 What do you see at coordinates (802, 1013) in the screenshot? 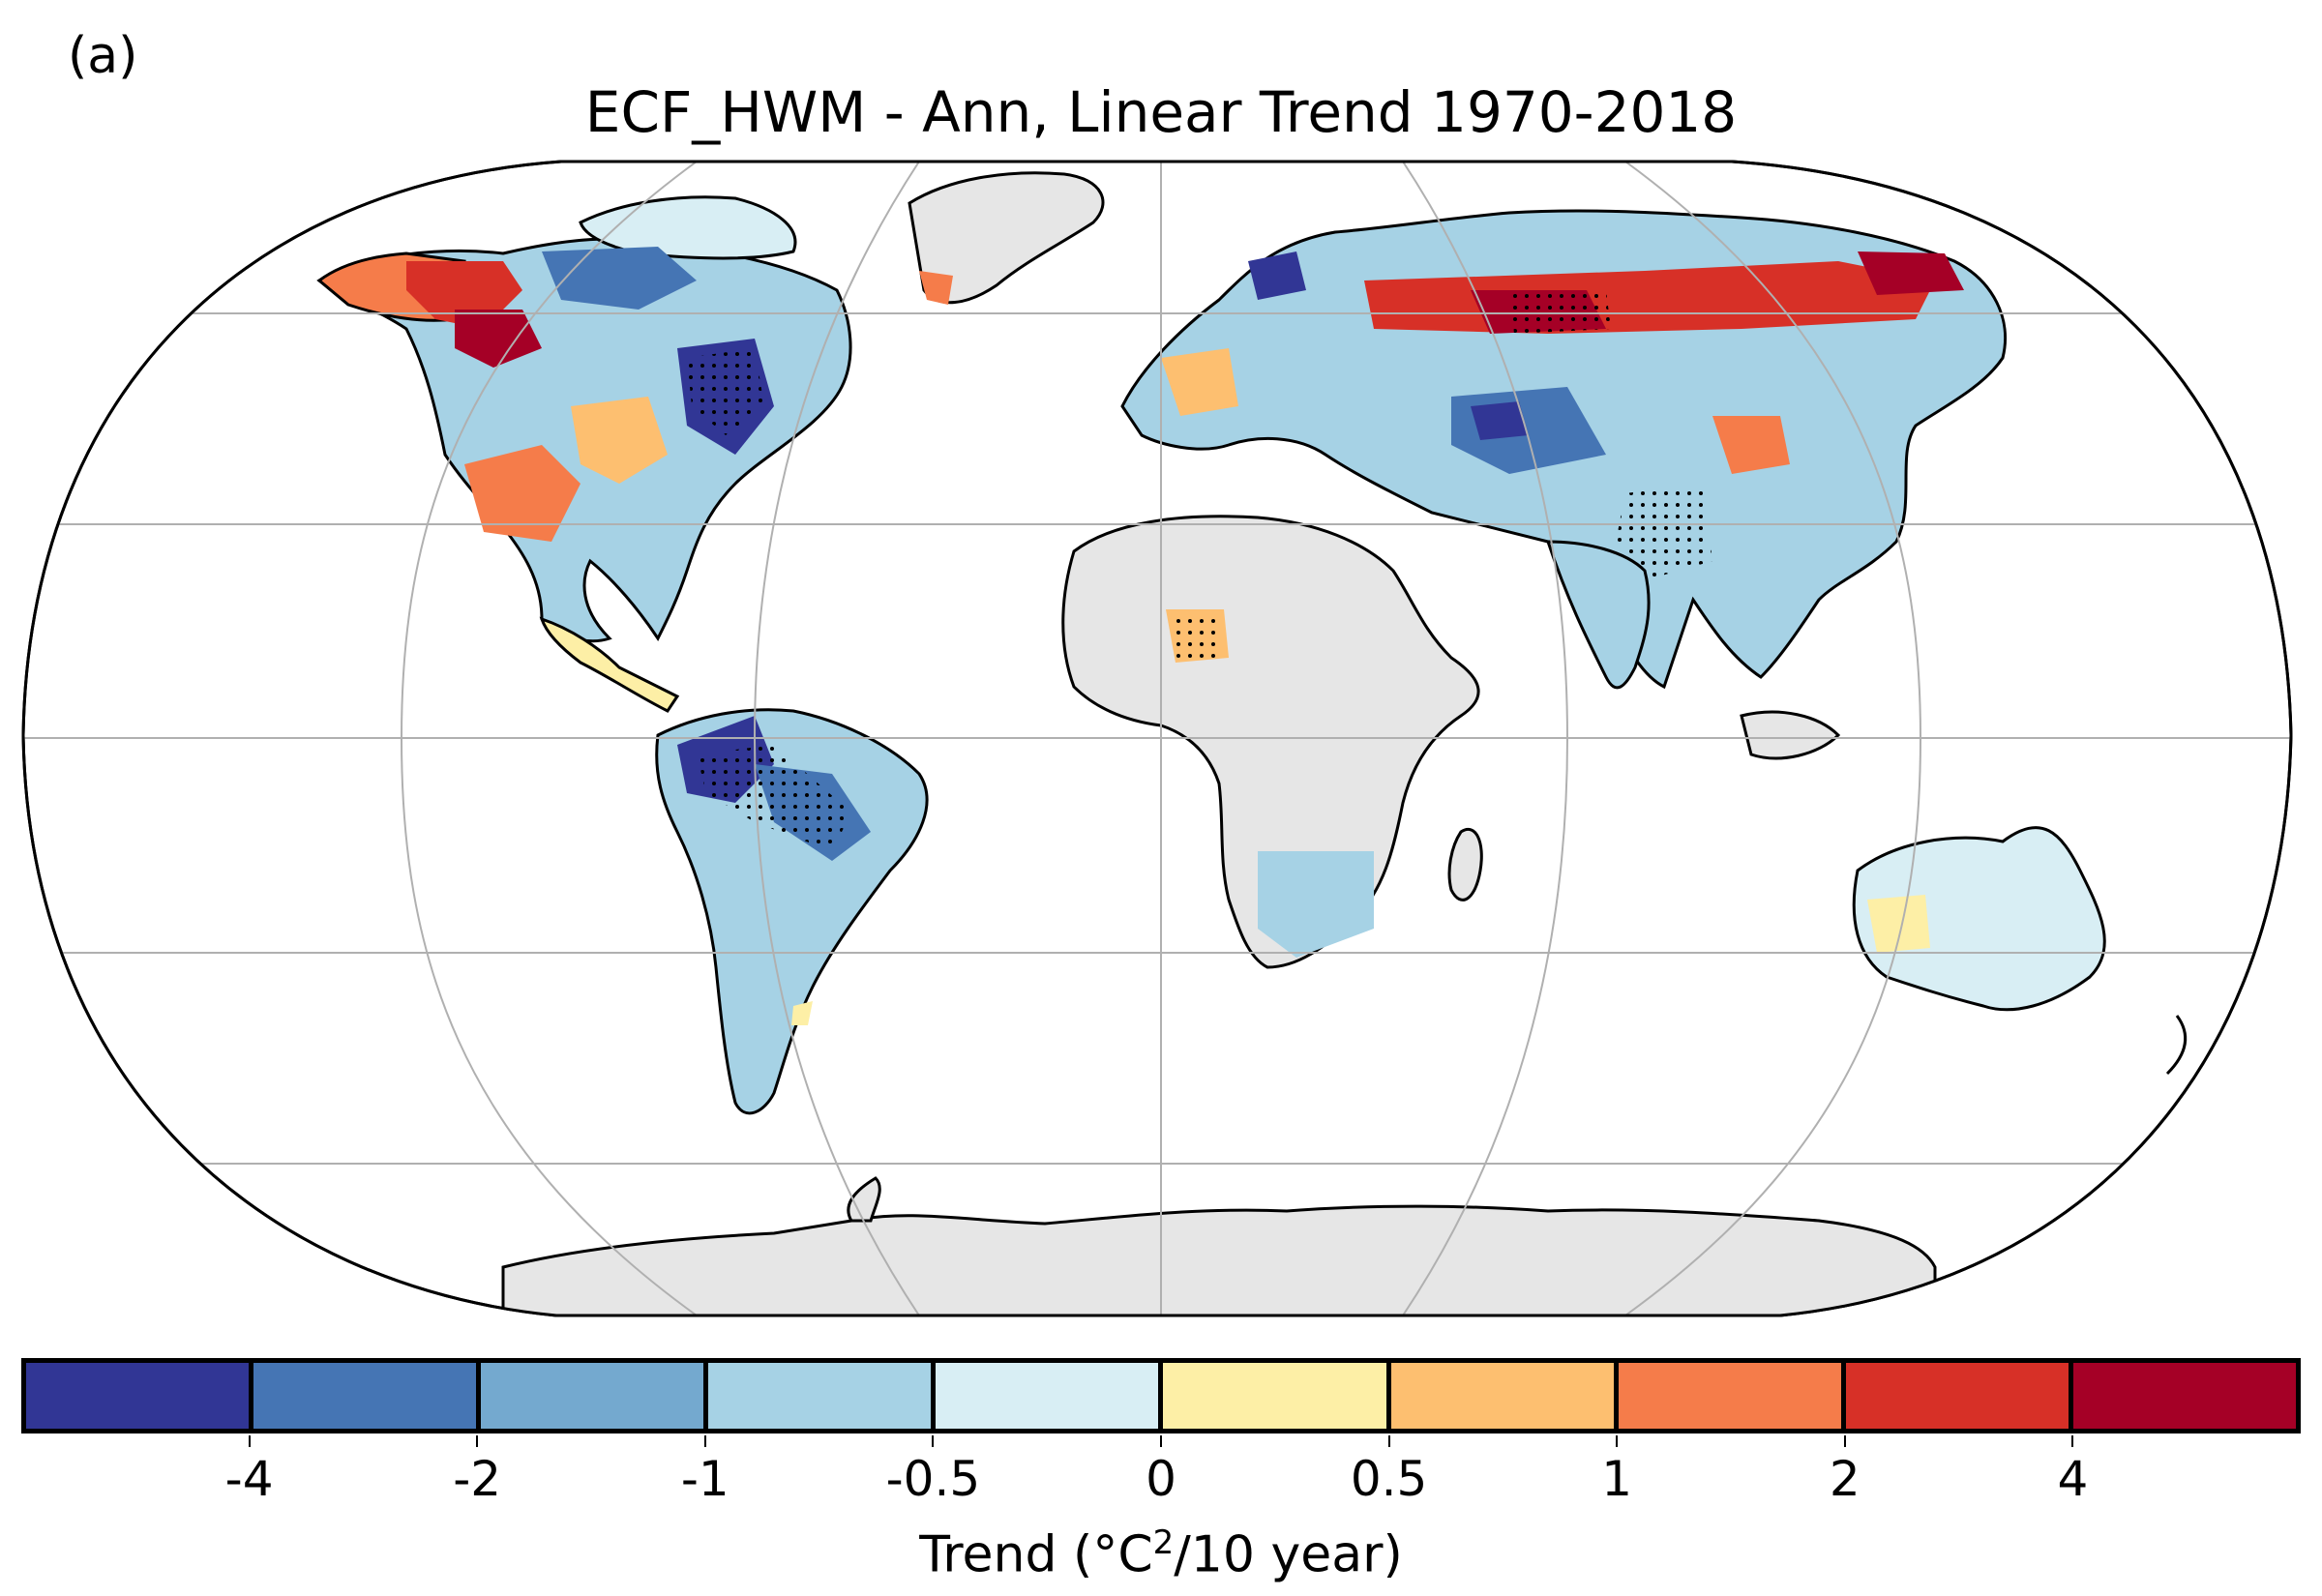
I see `sa-yellow-patch` at bounding box center [802, 1013].